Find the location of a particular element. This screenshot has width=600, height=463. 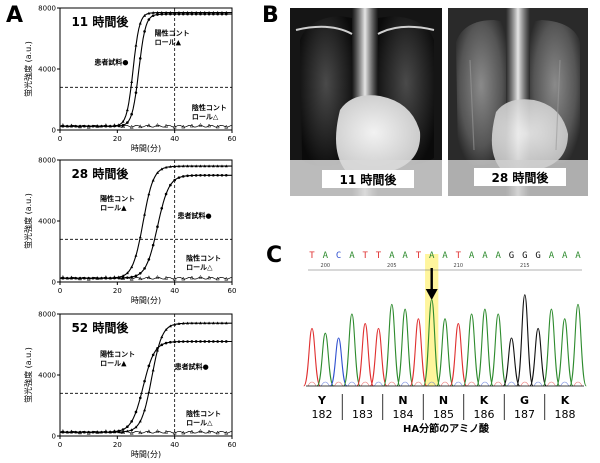

x-tick-label: 0 is located at coordinates (60, 291).